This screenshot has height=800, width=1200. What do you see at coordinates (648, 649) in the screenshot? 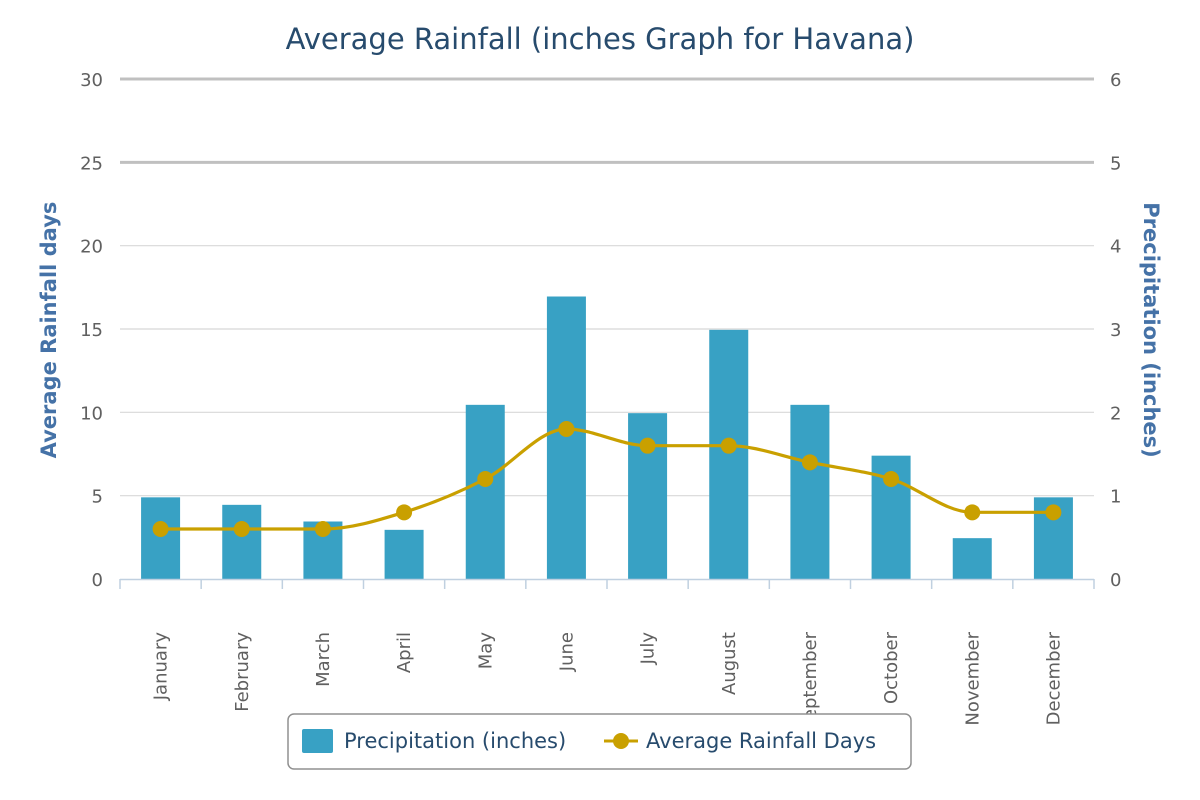
I see `x-tick-label-july: July` at bounding box center [648, 649].